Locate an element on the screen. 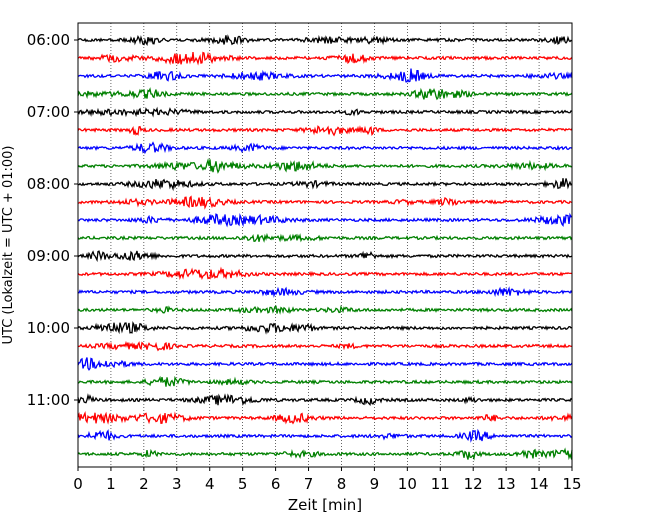  x-tick-label: 2 is located at coordinates (144, 484).